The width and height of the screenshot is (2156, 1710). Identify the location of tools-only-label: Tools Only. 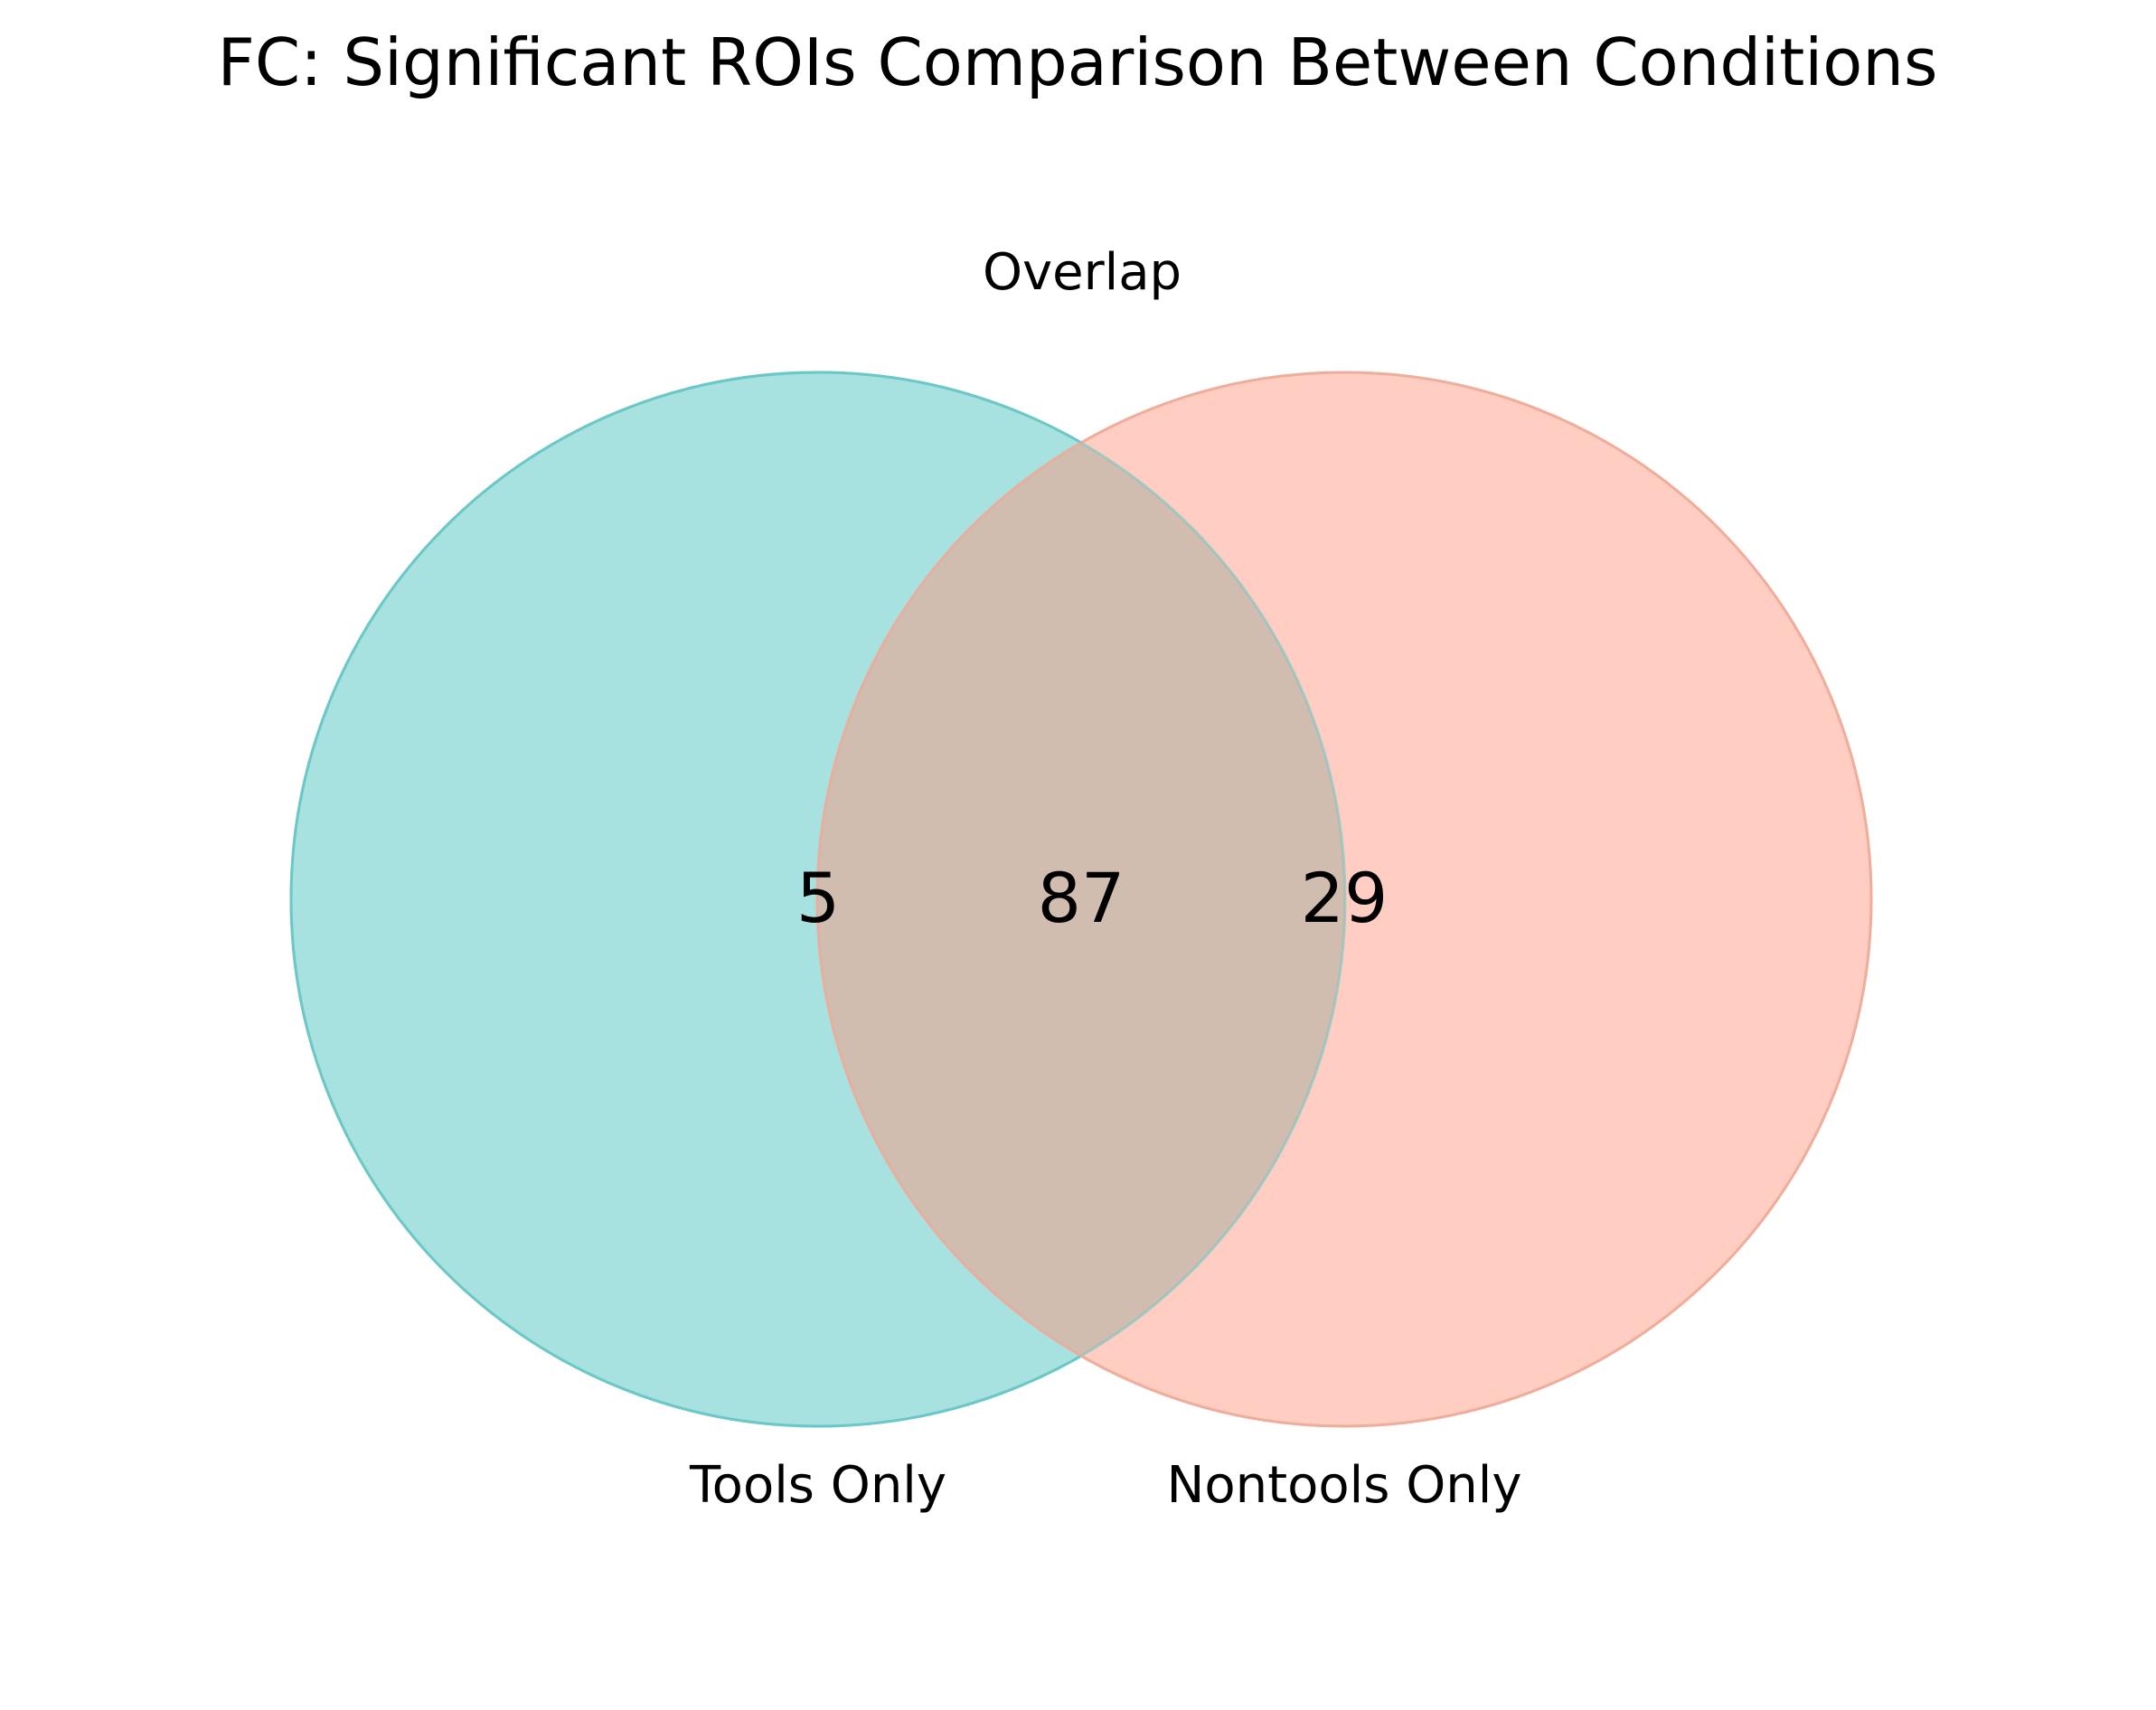
(817, 1485).